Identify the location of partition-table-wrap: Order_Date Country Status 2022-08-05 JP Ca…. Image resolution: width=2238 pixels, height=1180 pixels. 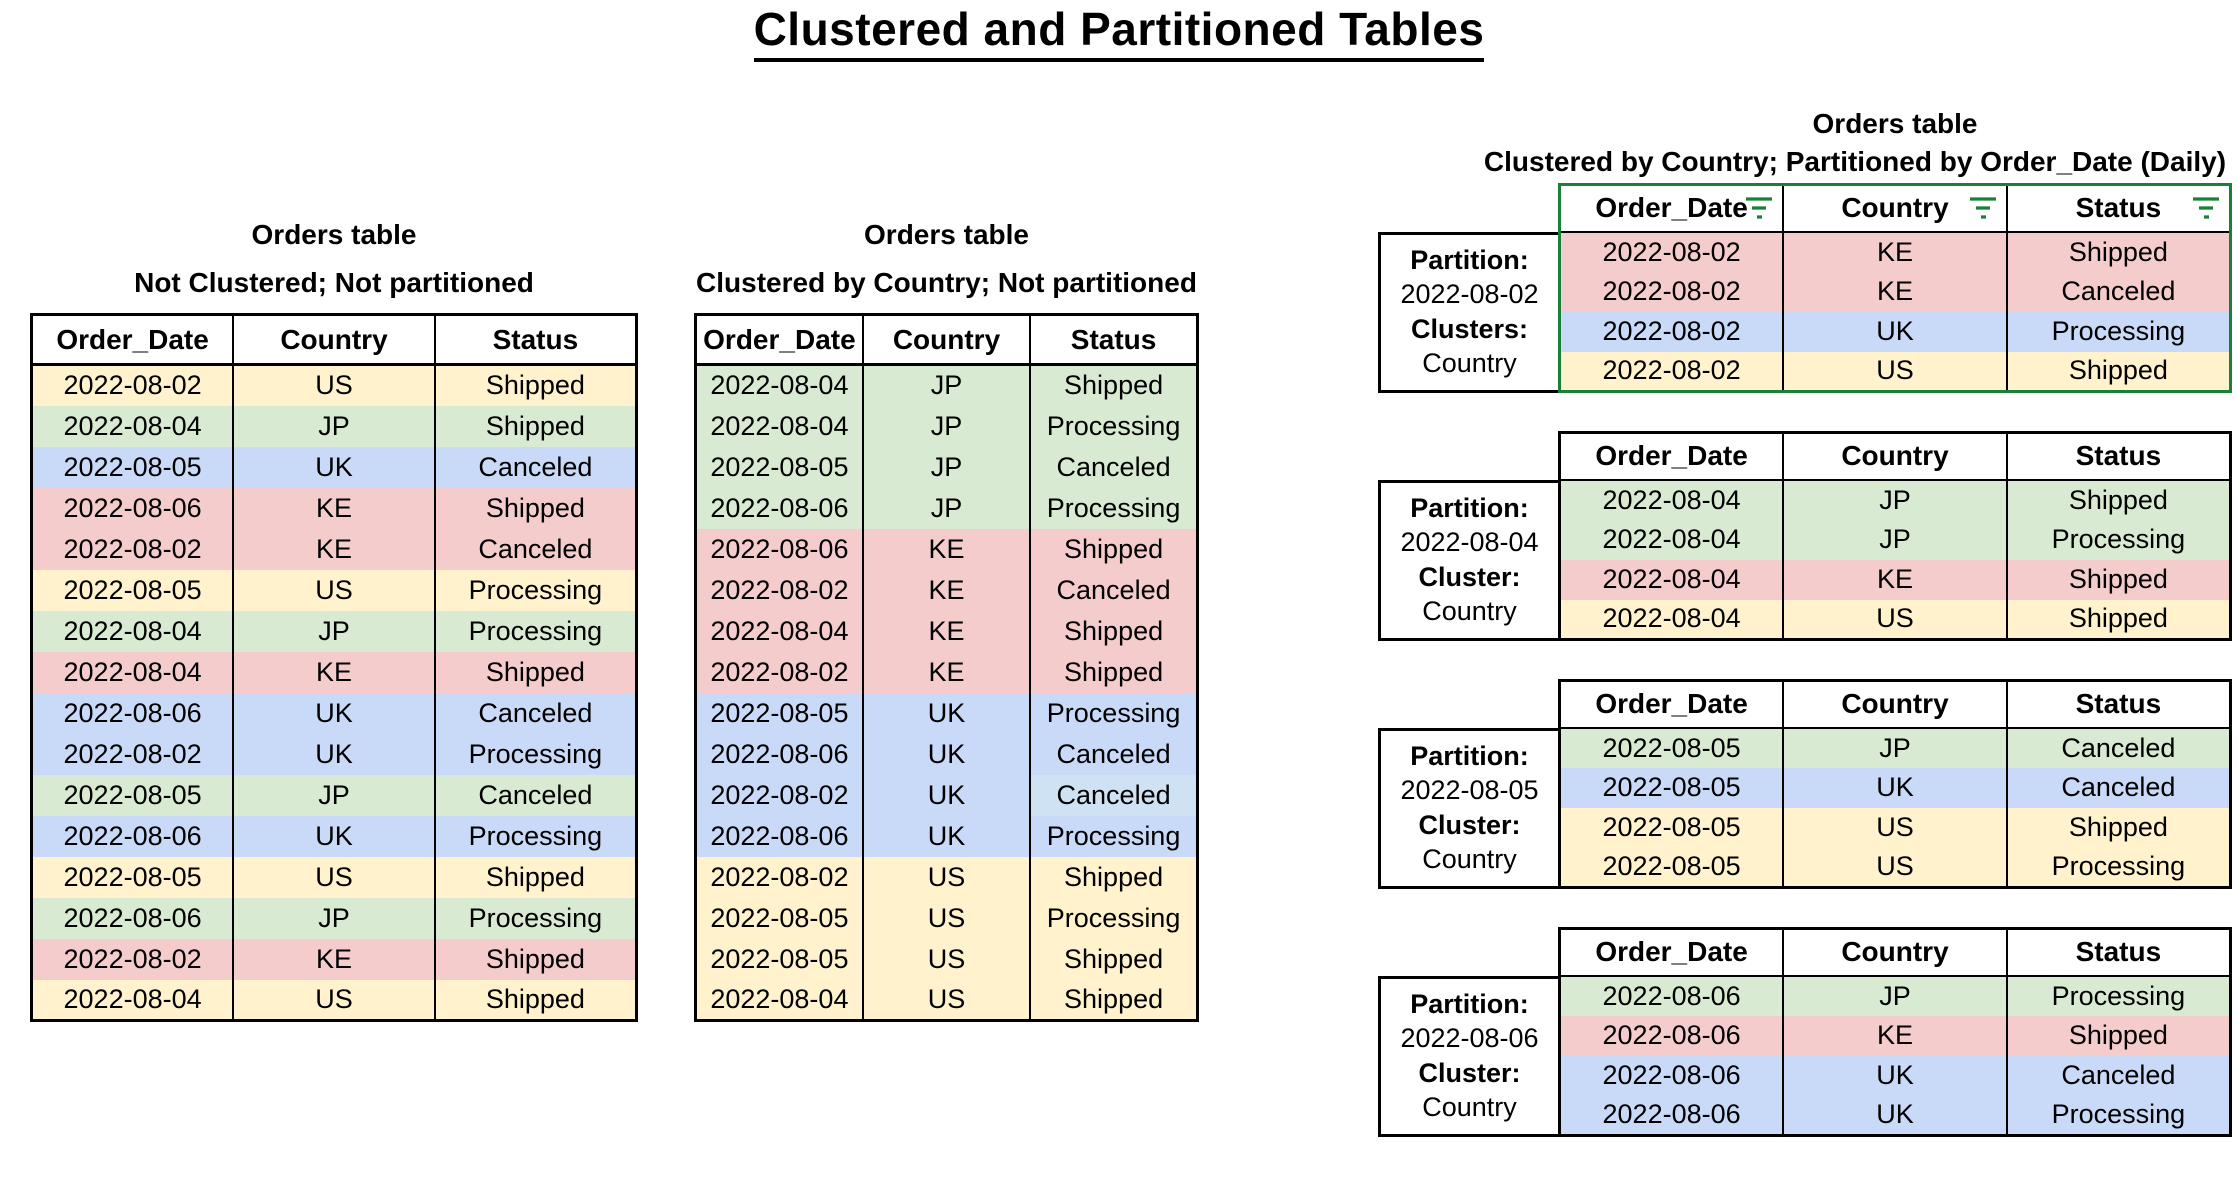
(1895, 784).